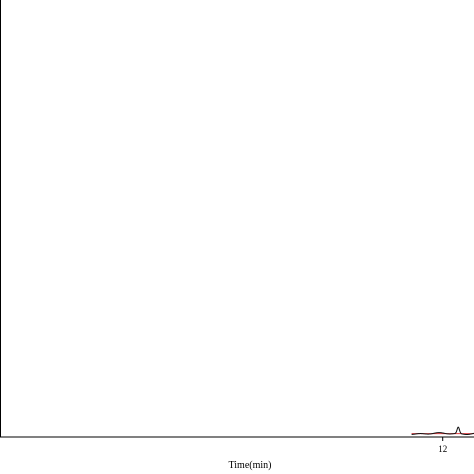 The width and height of the screenshot is (474, 474). I want to click on x-tick-label: 12, so click(442, 449).